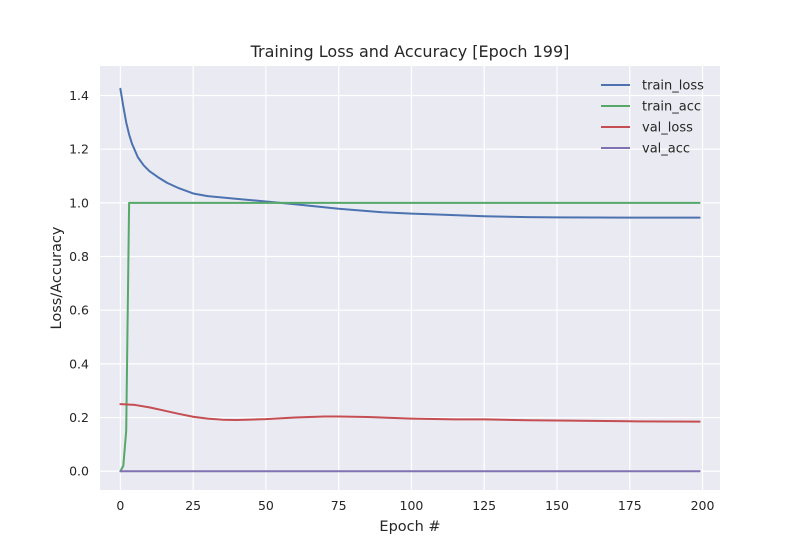 This screenshot has width=800, height=550. I want to click on x-tick-label: 50, so click(266, 505).